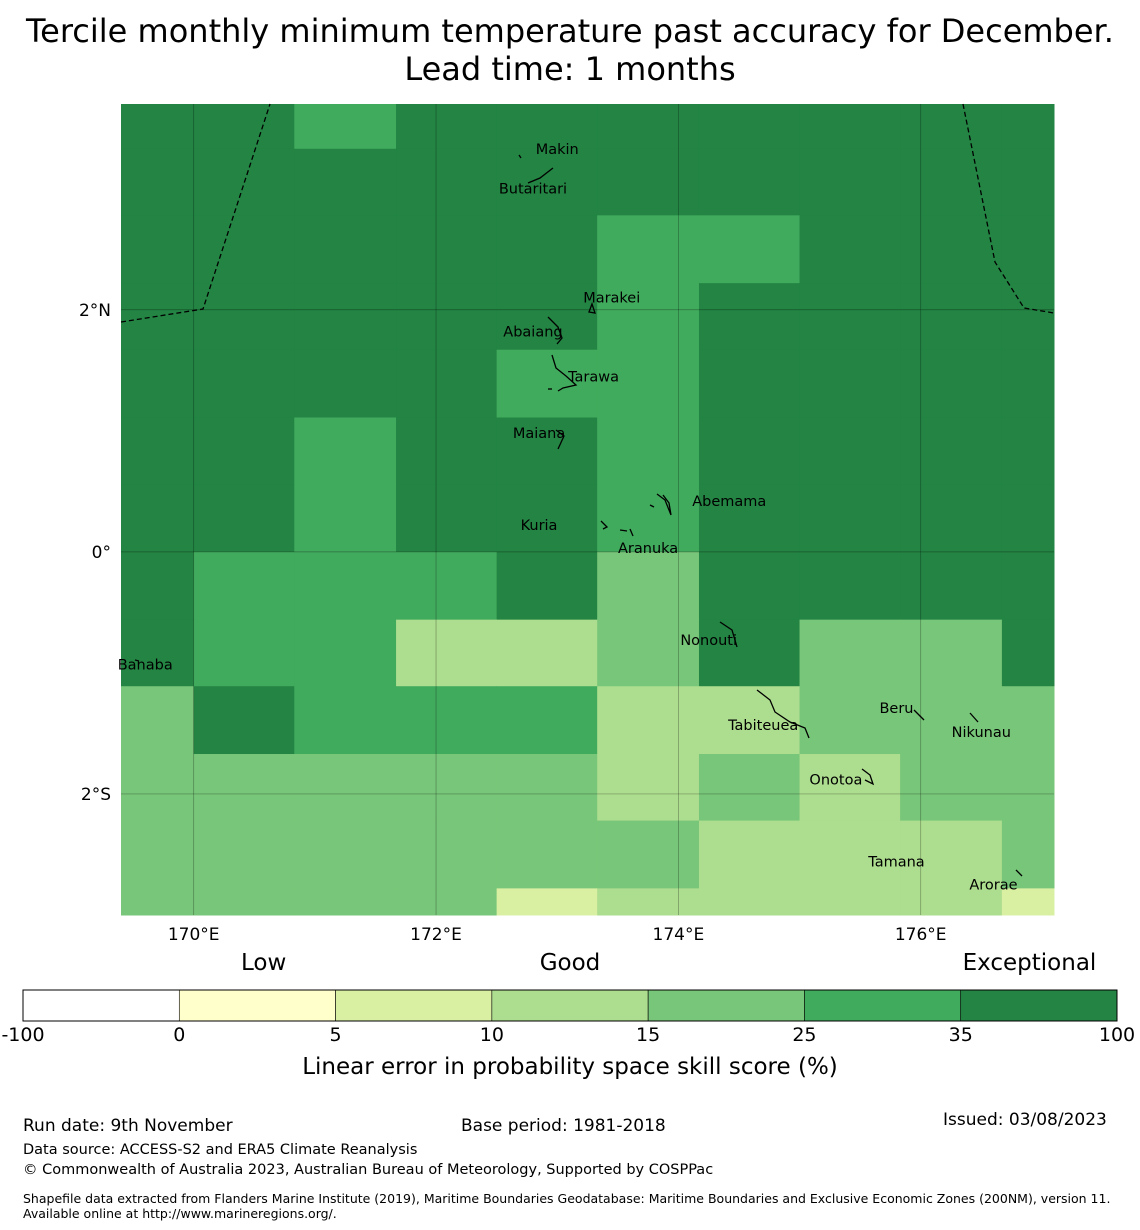 The width and height of the screenshot is (1140, 1230). Describe the element at coordinates (762, 726) in the screenshot. I see `island-label: Tabiteuea` at that location.